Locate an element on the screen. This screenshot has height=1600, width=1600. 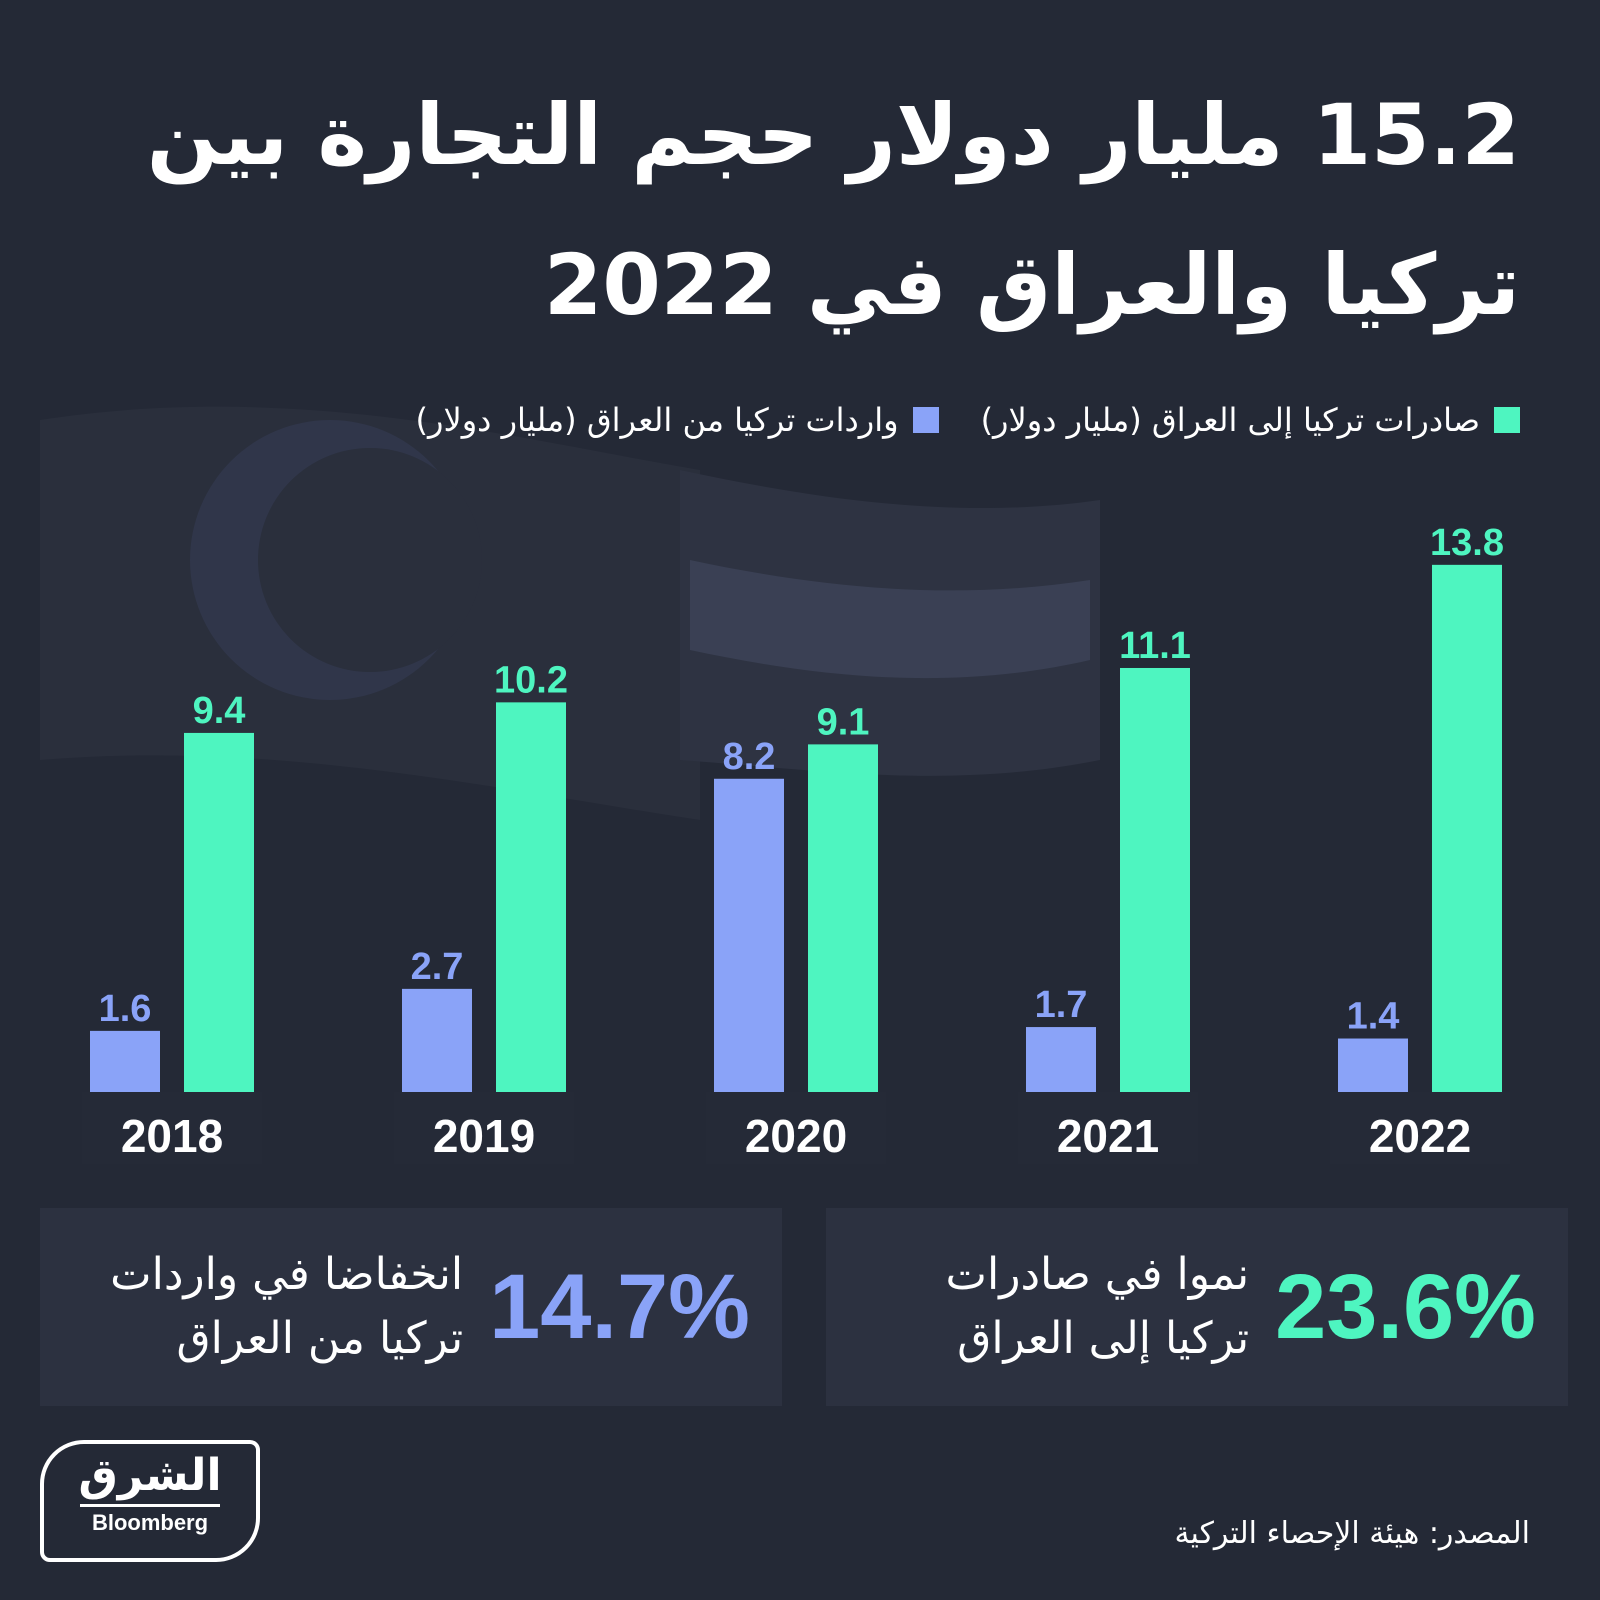
imports-change-card: 14.7% انخفاضا في واردات تركيا من العراق is located at coordinates (411, 1307).